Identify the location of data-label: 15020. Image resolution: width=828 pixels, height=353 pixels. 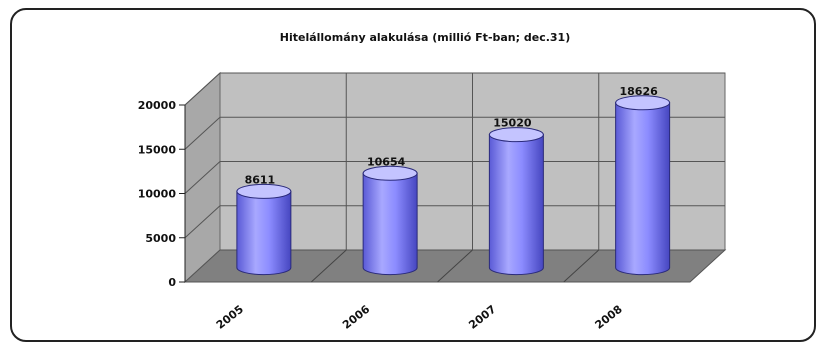
(512, 123).